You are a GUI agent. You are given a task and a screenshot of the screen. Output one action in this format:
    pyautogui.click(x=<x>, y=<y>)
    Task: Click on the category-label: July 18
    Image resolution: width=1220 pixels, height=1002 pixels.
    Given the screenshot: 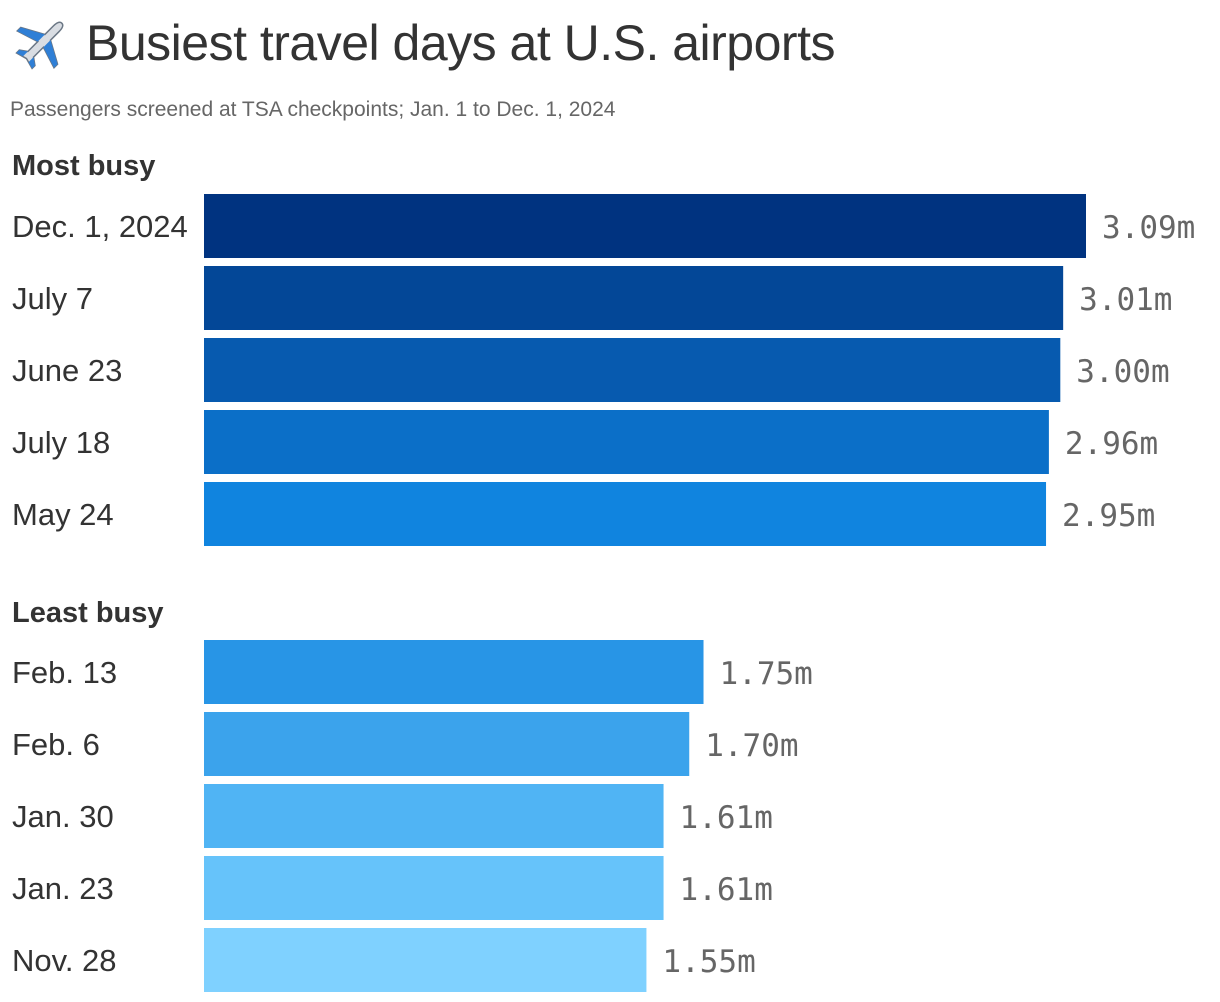 What is the action you would take?
    pyautogui.click(x=61, y=442)
    